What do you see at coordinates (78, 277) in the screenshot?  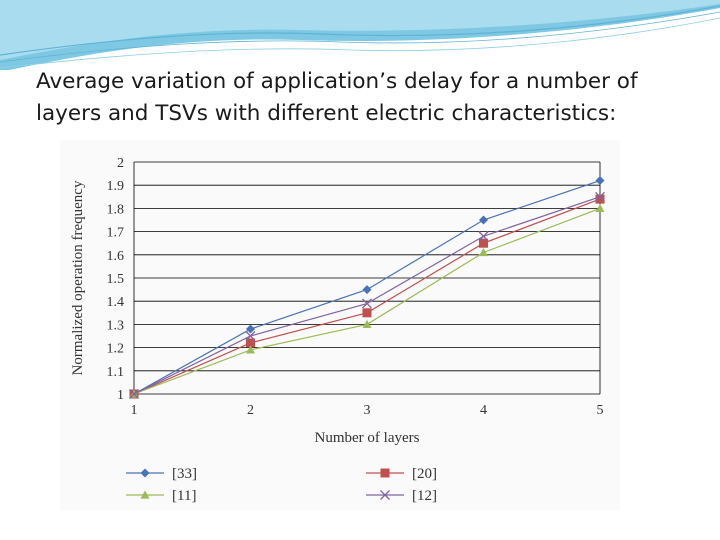 I see `y-axis-title: Normalized operation frequency` at bounding box center [78, 277].